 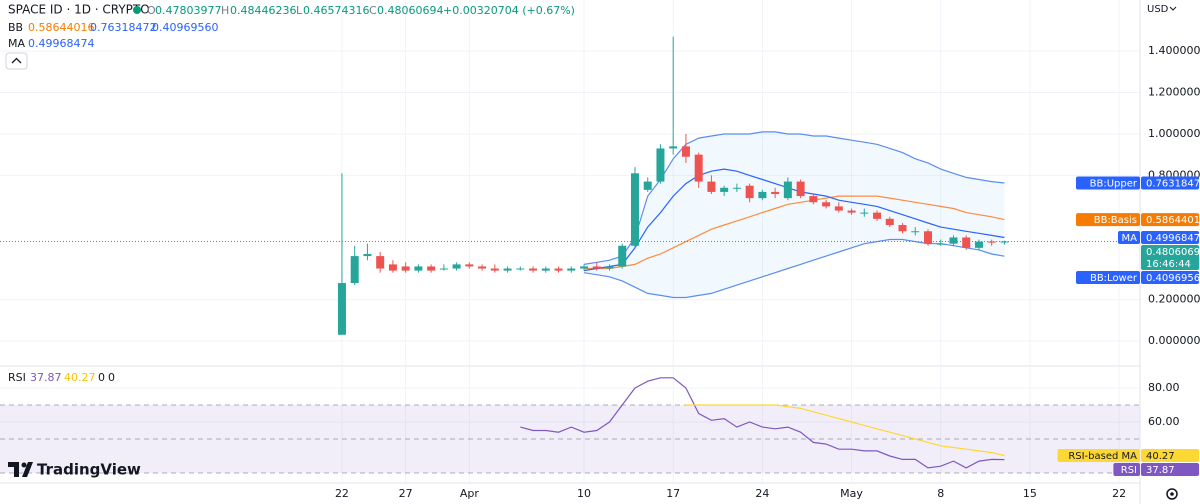 I want to click on ohlc-value: 0.47803977, so click(x=188, y=10).